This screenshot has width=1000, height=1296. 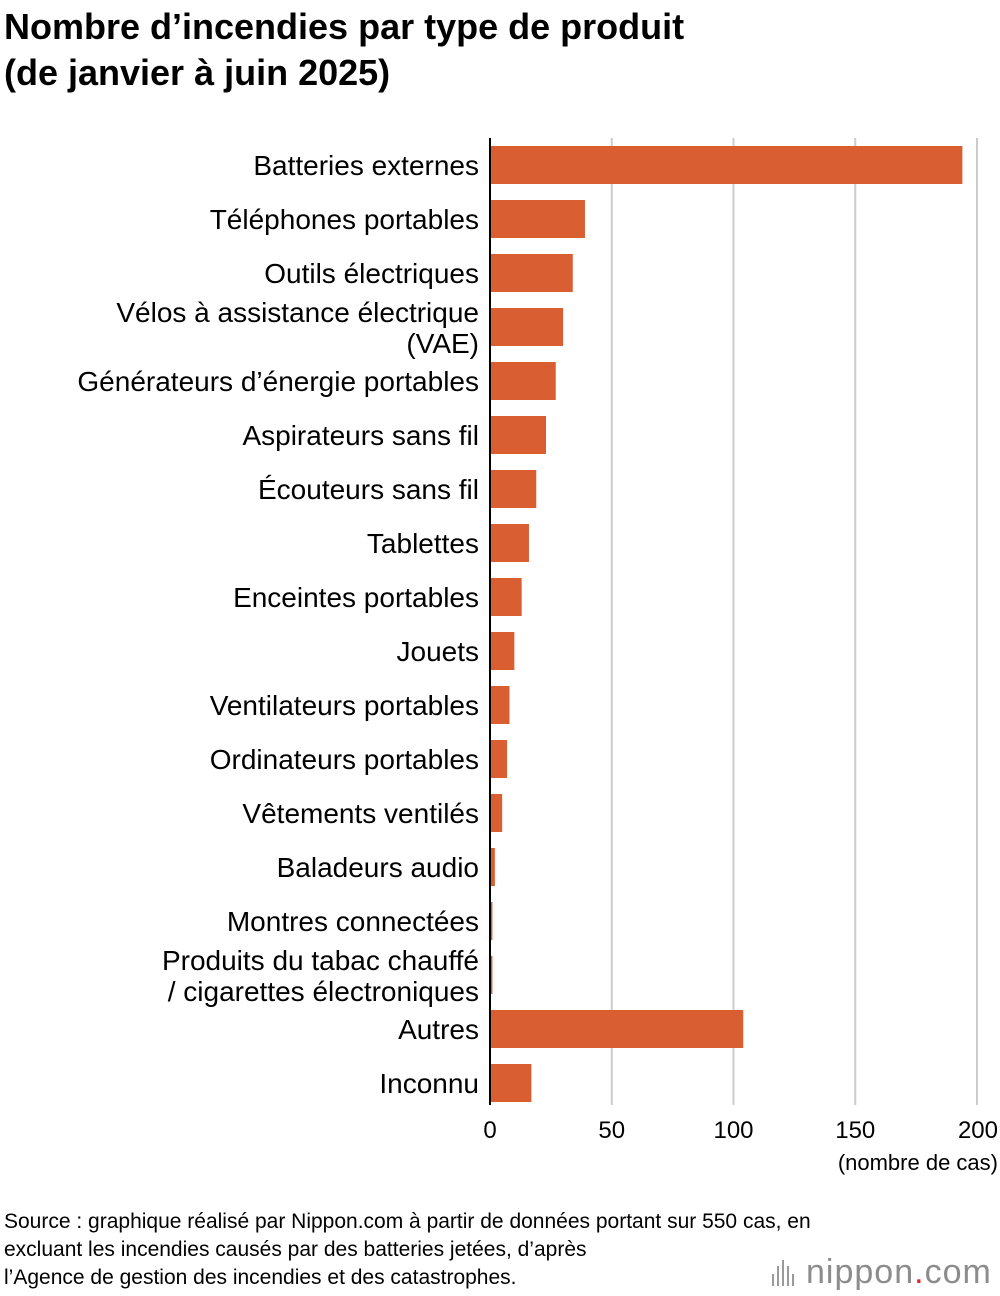 What do you see at coordinates (733, 1130) in the screenshot?
I see `x-tick-label: 100` at bounding box center [733, 1130].